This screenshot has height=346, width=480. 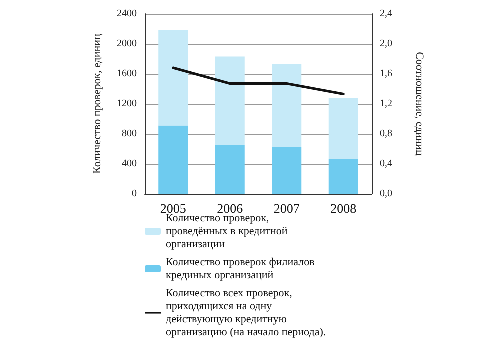 I want to click on y-tick-label: 1600, so click(x=127, y=74).